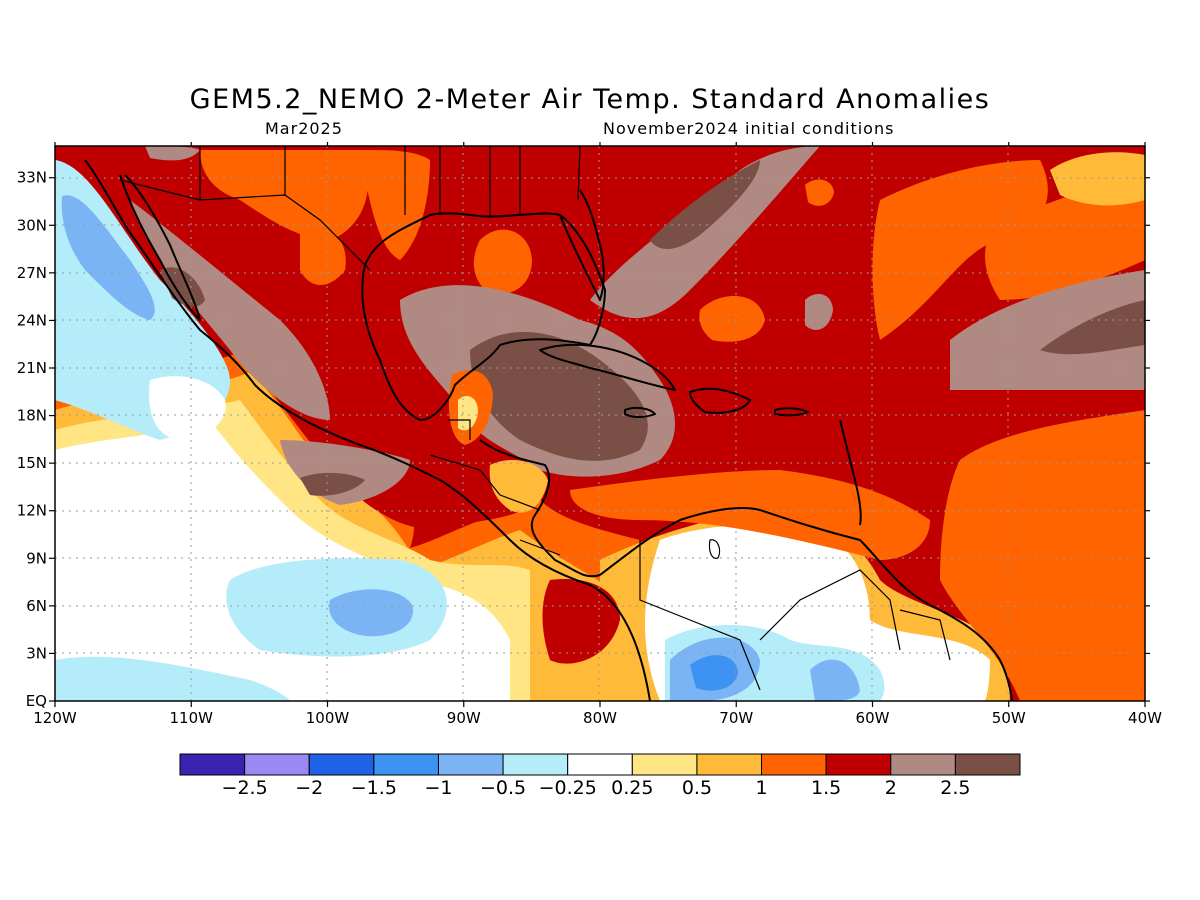  What do you see at coordinates (600, 718) in the screenshot?
I see `lon-tick-label: 80W` at bounding box center [600, 718].